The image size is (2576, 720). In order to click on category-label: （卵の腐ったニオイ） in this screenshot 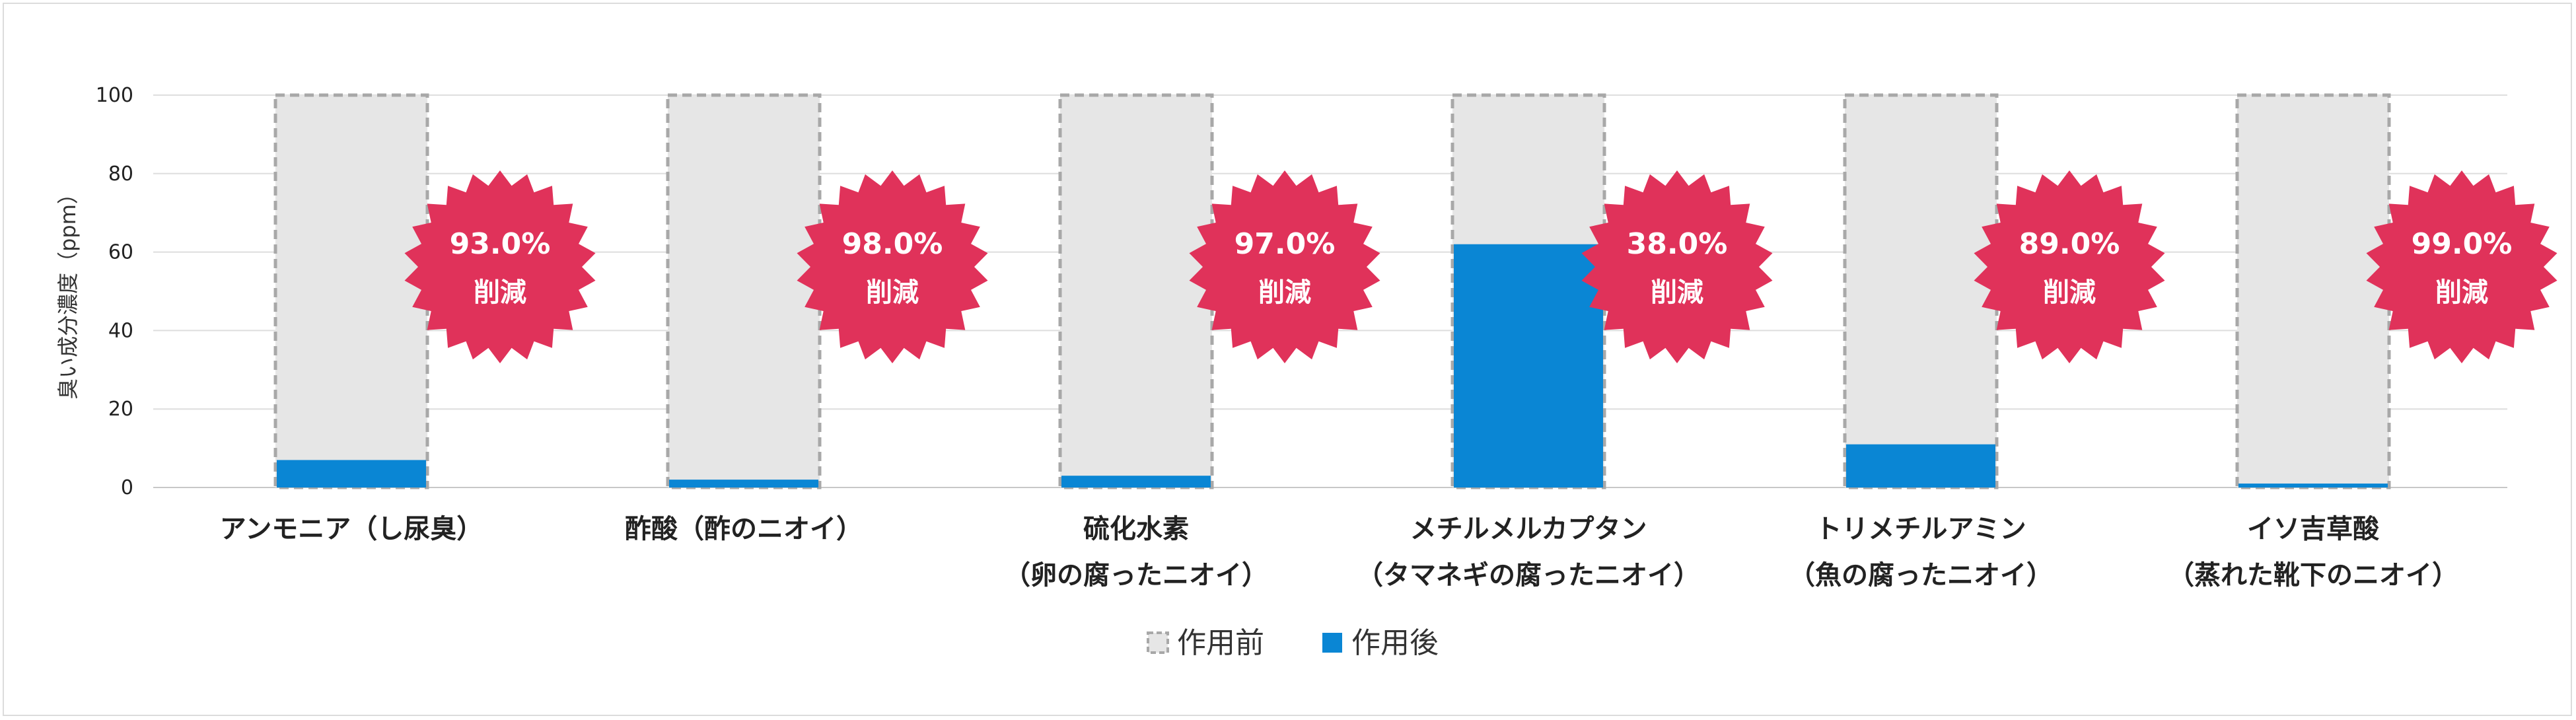, I will do `click(1136, 575)`.